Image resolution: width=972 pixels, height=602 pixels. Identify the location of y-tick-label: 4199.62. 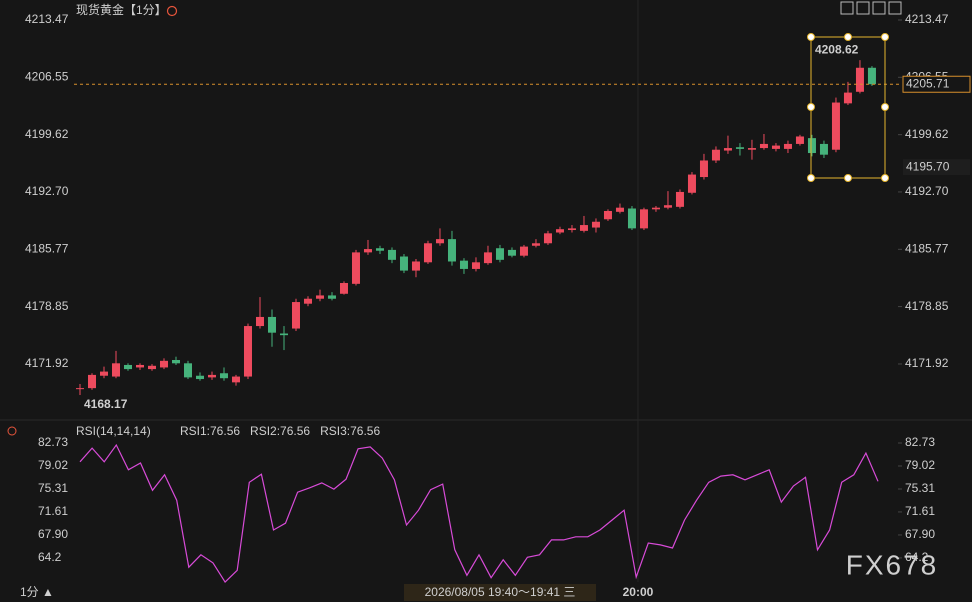
(47, 134).